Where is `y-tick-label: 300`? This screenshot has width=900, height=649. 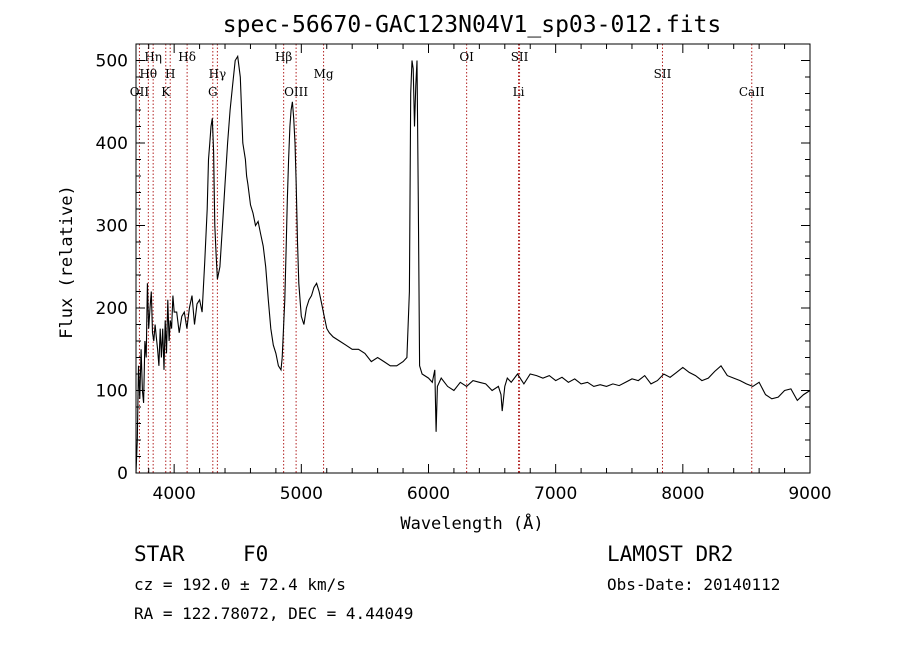 y-tick-label: 300 is located at coordinates (112, 227).